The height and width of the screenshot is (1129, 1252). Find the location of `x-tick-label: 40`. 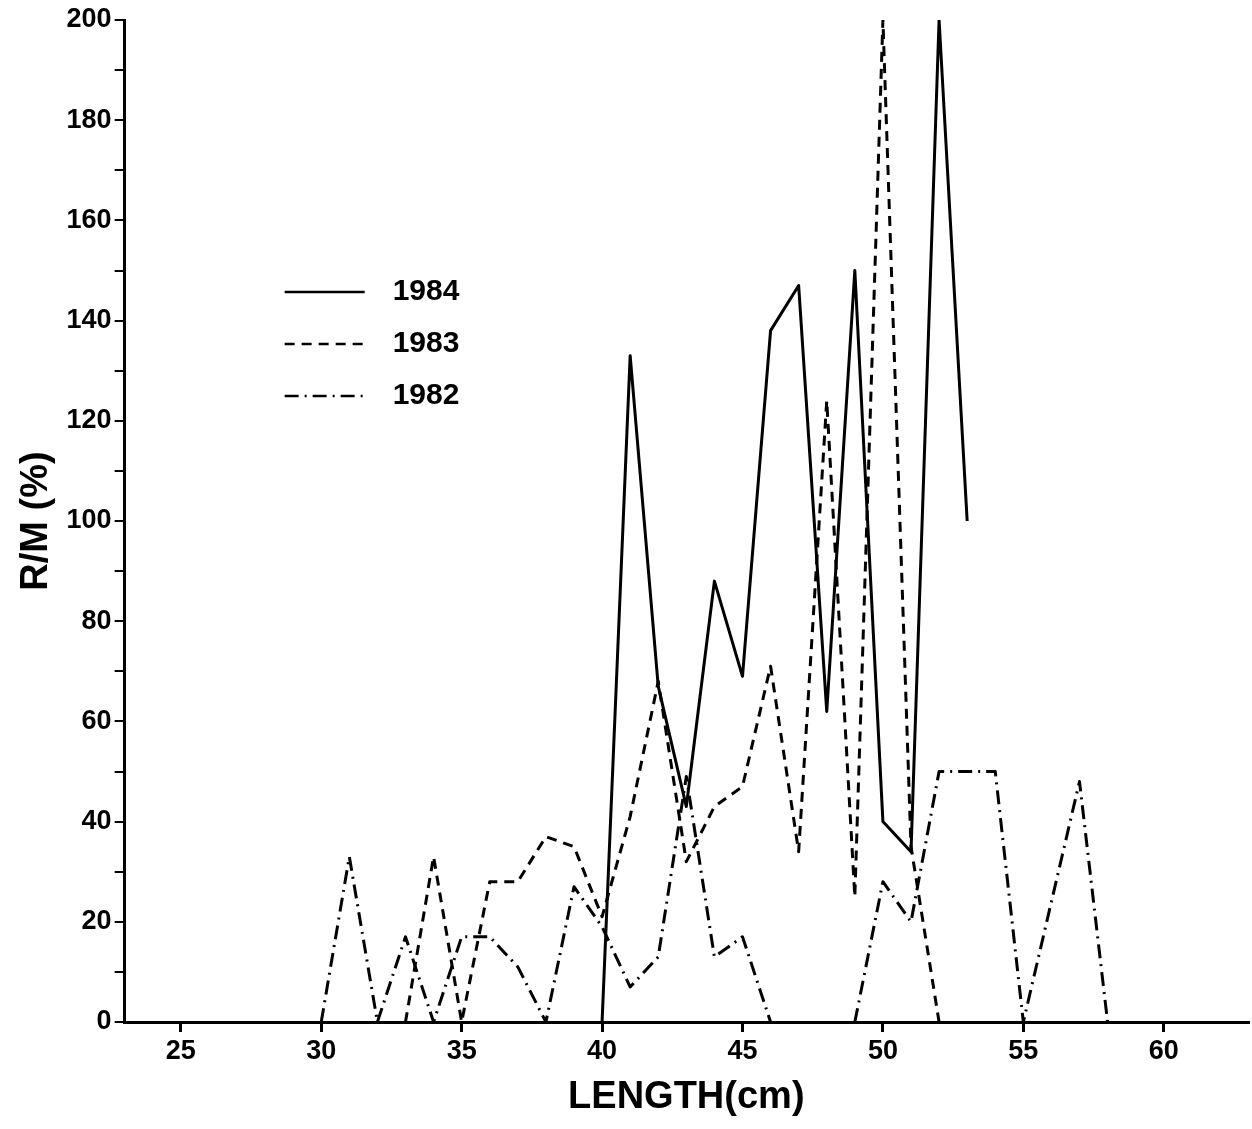

x-tick-label: 40 is located at coordinates (602, 1049).